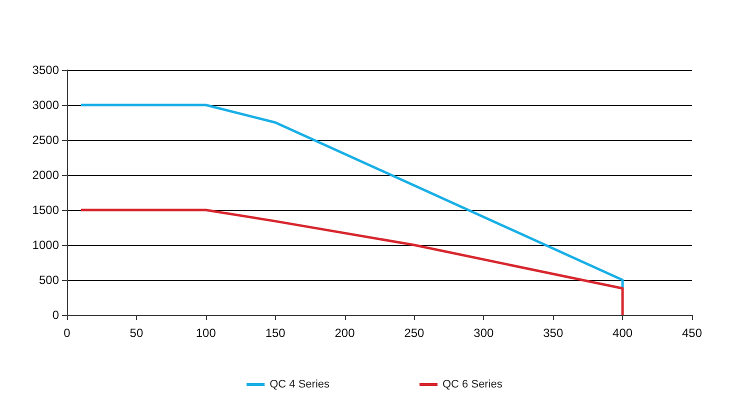 The height and width of the screenshot is (408, 749). I want to click on y-tick-label: 2000, so click(46, 175).